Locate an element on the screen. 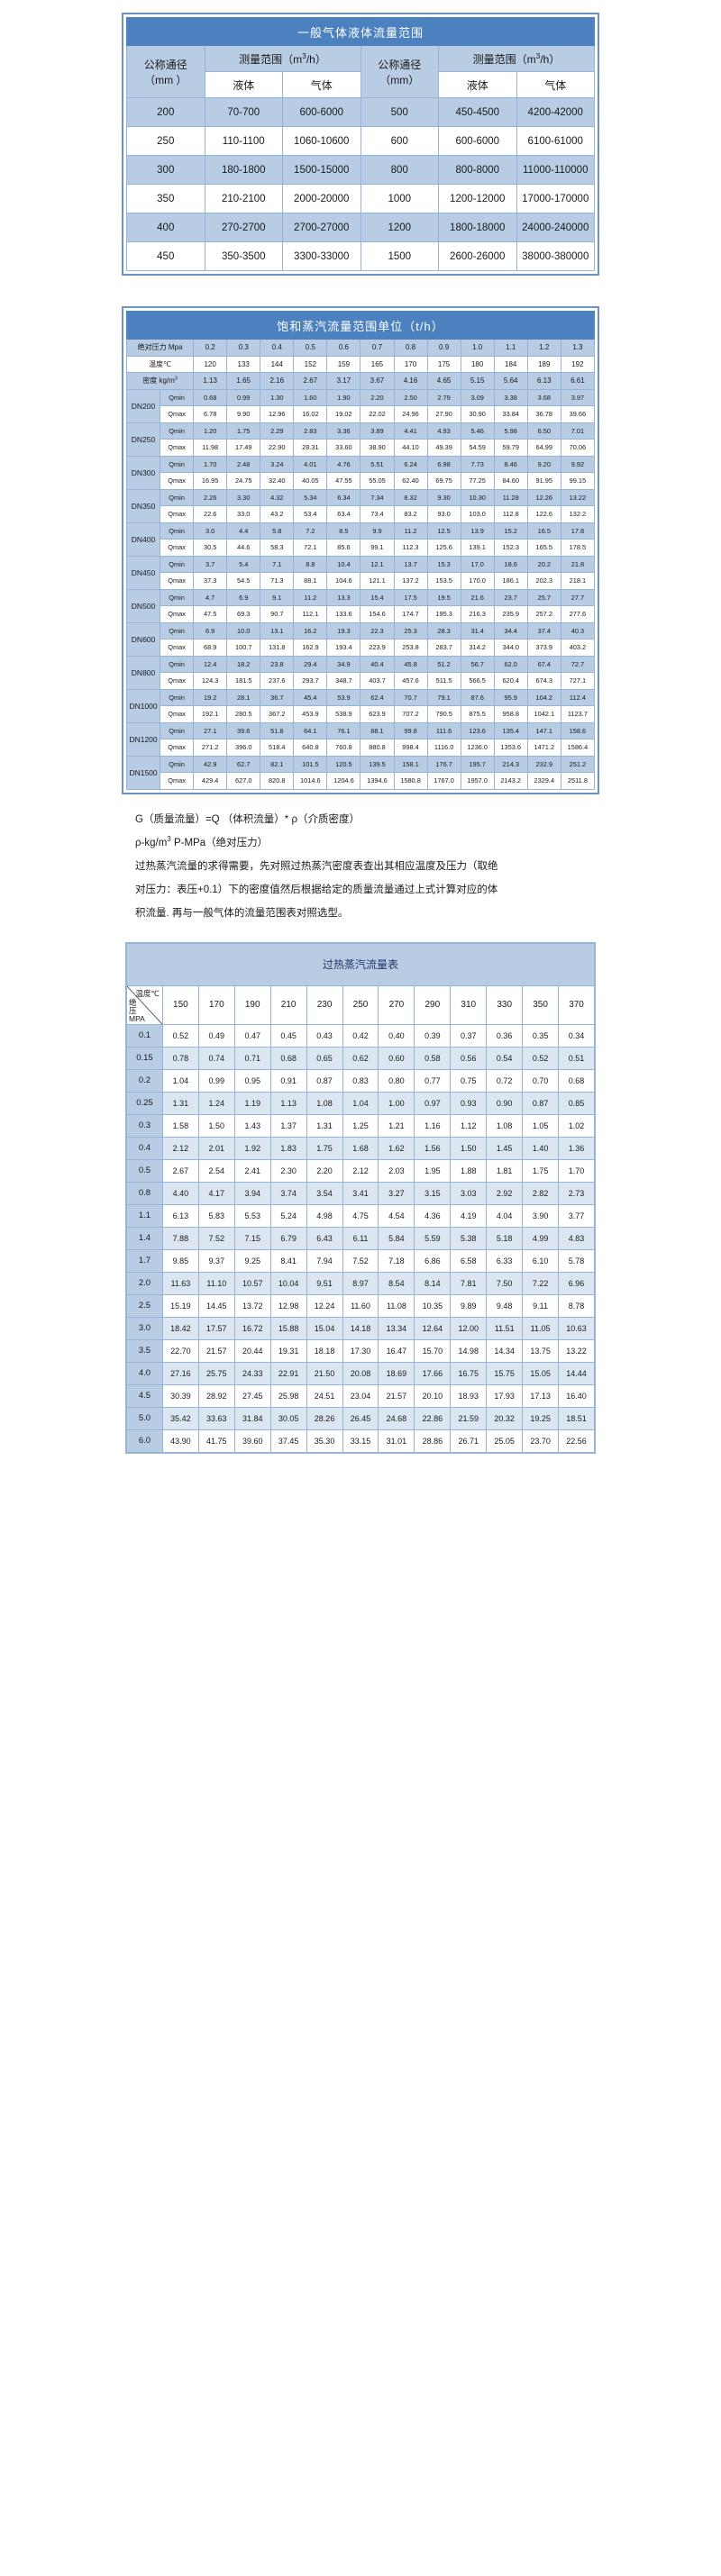 This screenshot has width=721, height=2576. table3-cell: 0.74 is located at coordinates (216, 1058).